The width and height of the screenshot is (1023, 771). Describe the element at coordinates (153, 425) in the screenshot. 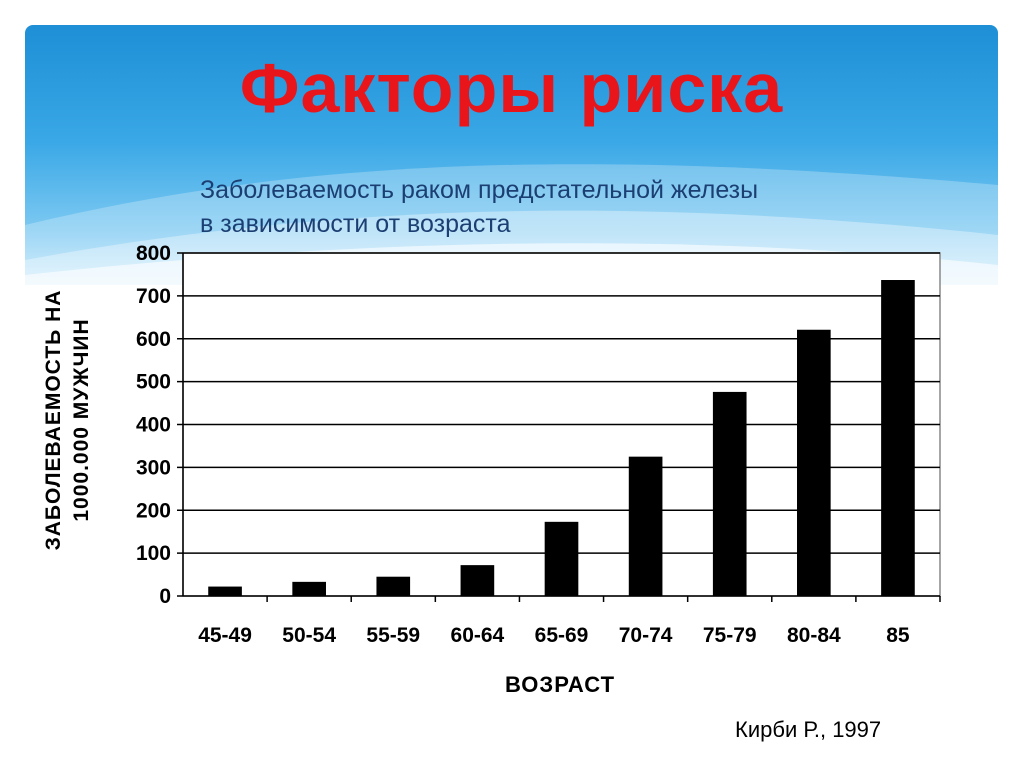

I see `y-tick-label: 400` at that location.